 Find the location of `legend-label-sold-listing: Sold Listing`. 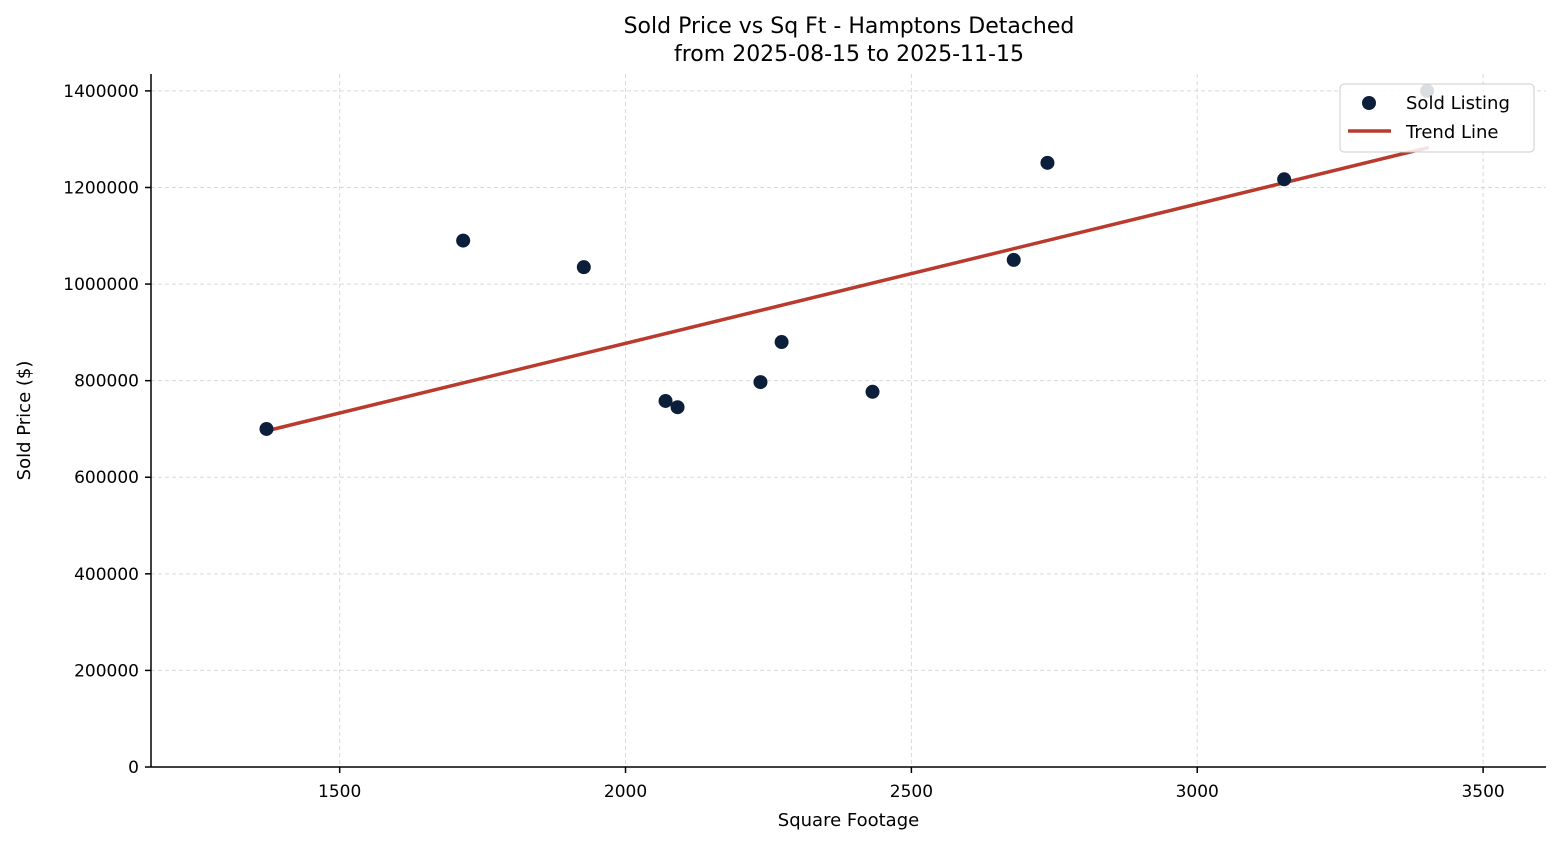

legend-label-sold-listing: Sold Listing is located at coordinates (1458, 103).